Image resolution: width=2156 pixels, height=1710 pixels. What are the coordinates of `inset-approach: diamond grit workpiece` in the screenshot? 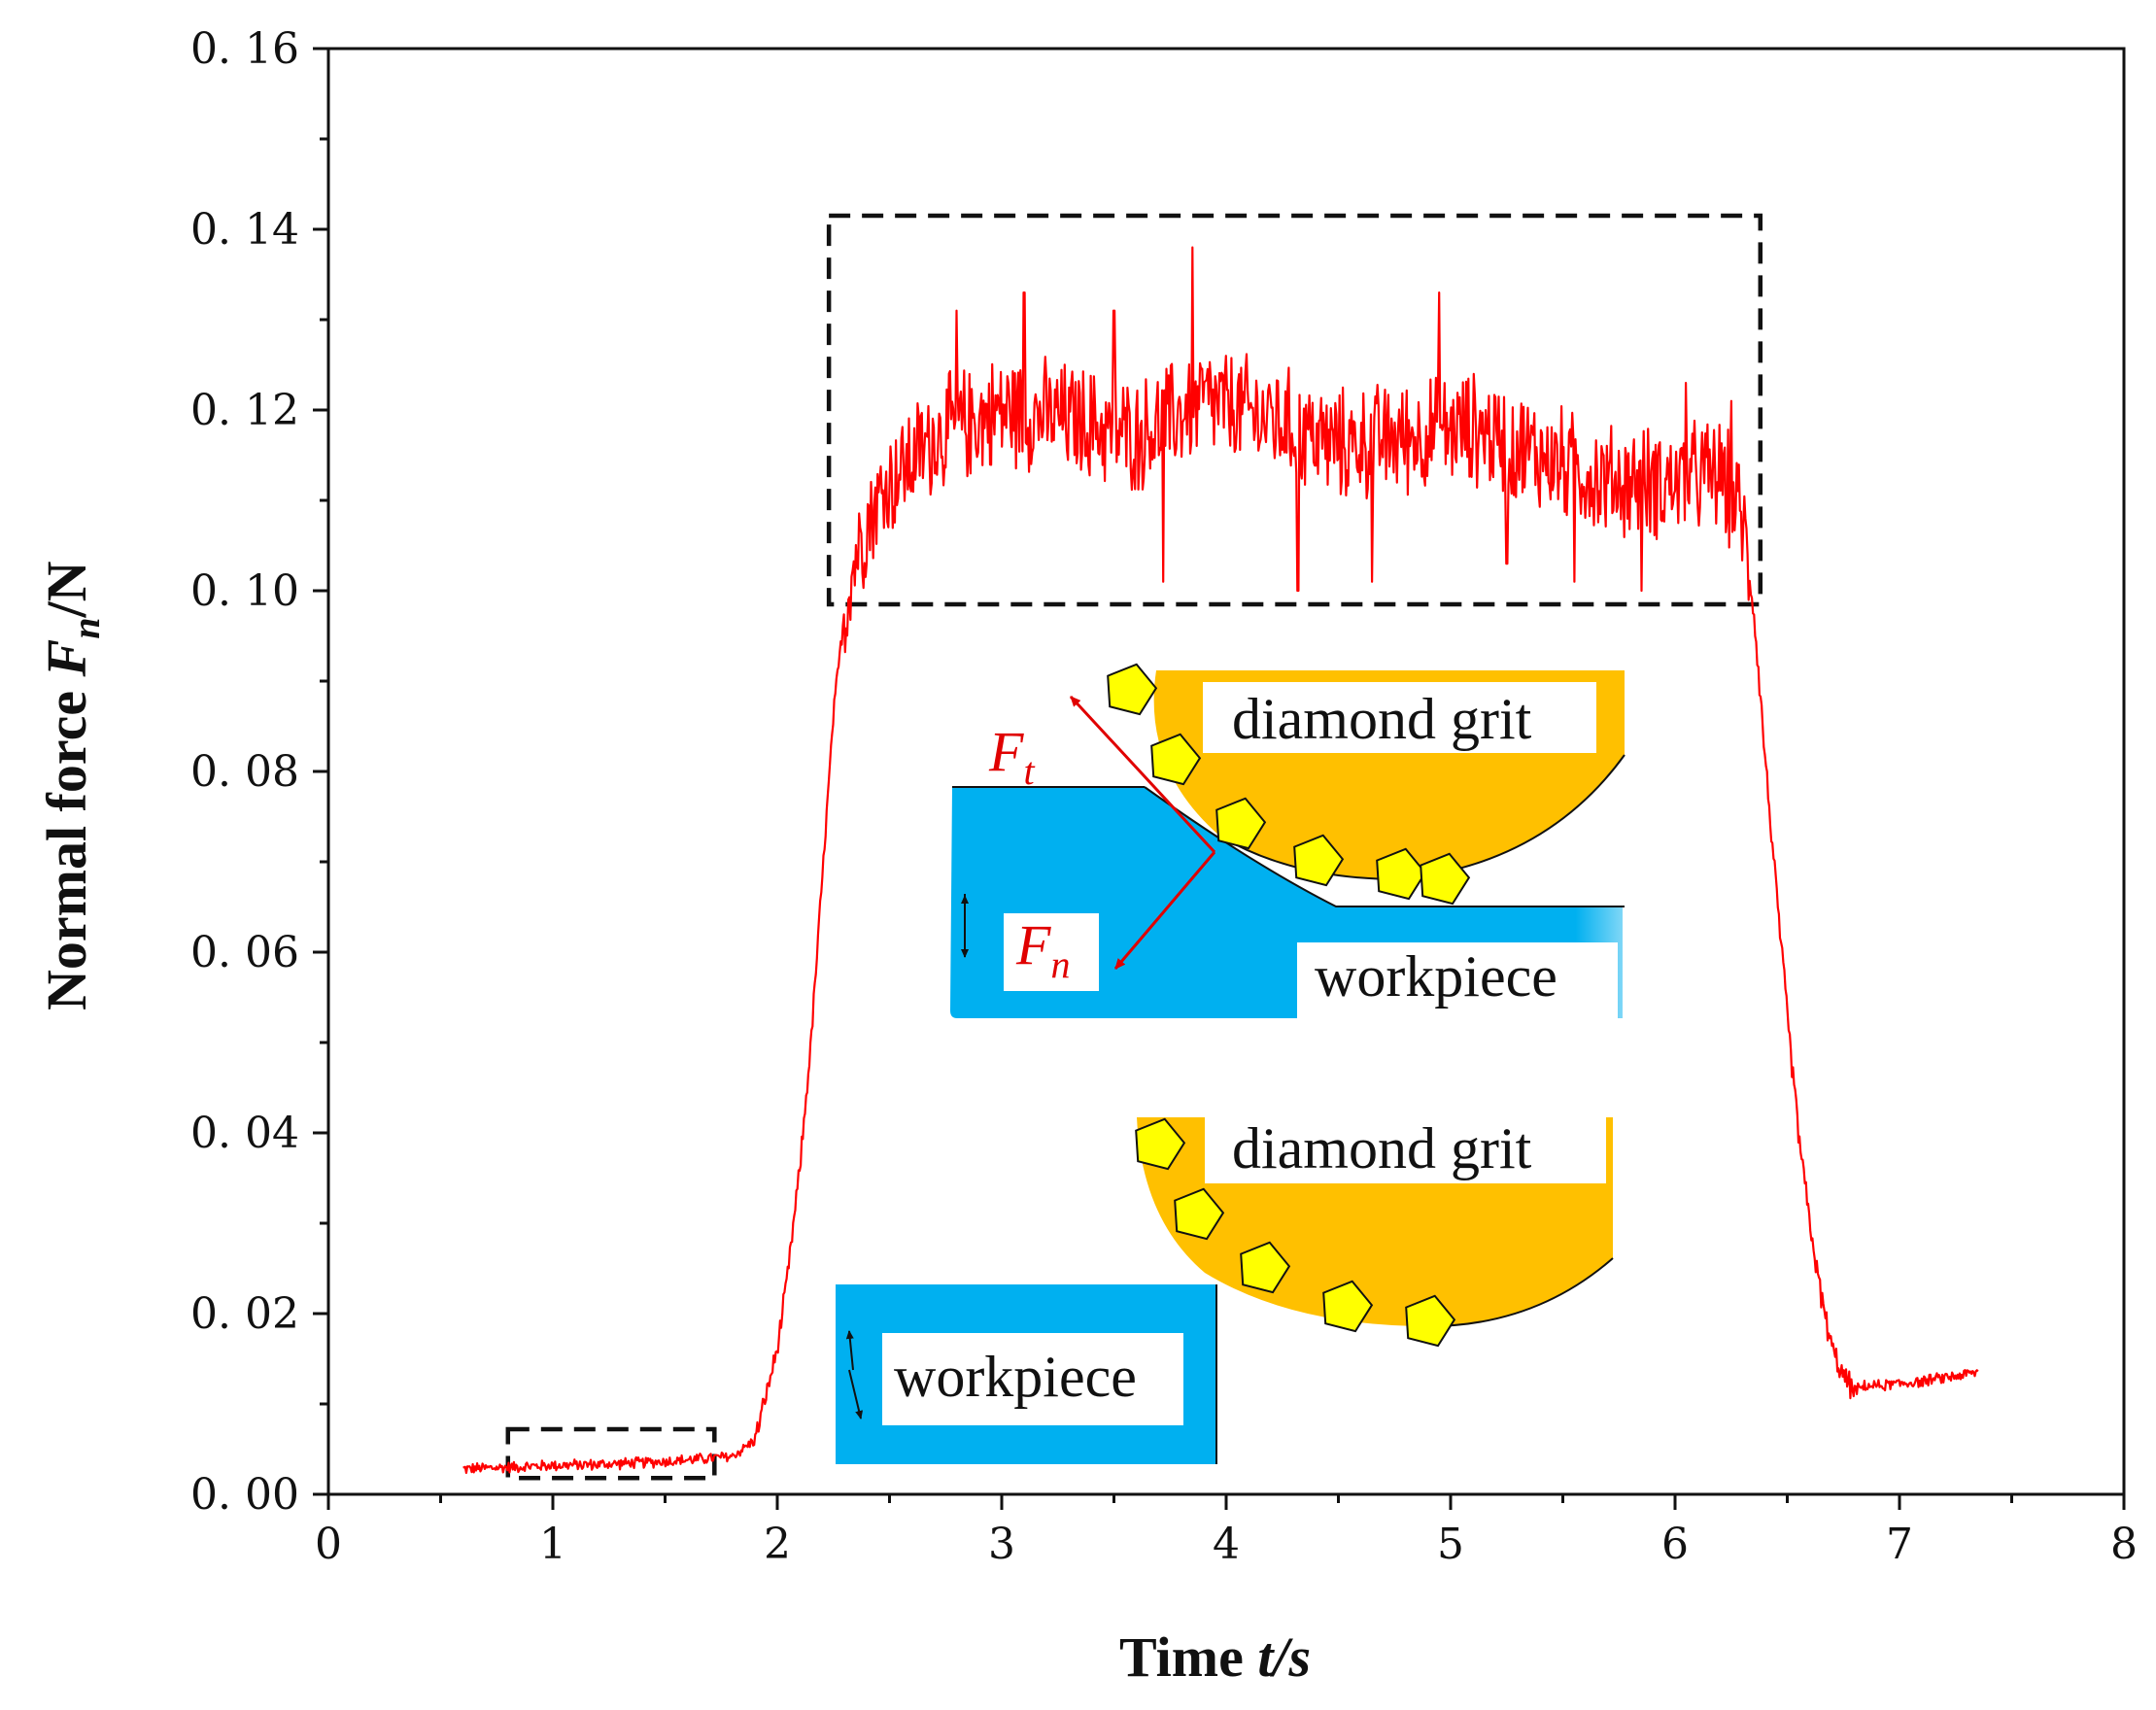 It's located at (1225, 1289).